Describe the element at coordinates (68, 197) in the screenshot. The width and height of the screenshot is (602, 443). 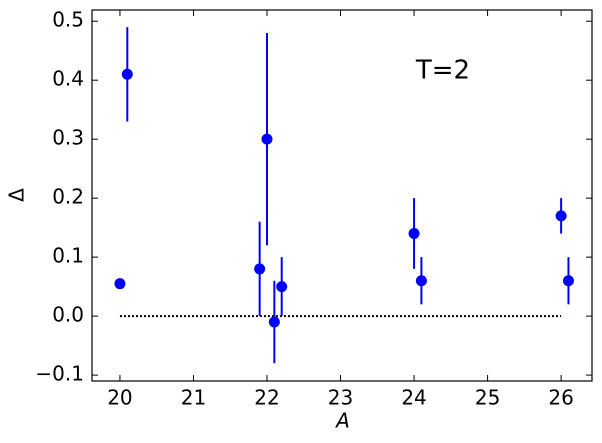
I see `y-tick-label: 0.2` at that location.